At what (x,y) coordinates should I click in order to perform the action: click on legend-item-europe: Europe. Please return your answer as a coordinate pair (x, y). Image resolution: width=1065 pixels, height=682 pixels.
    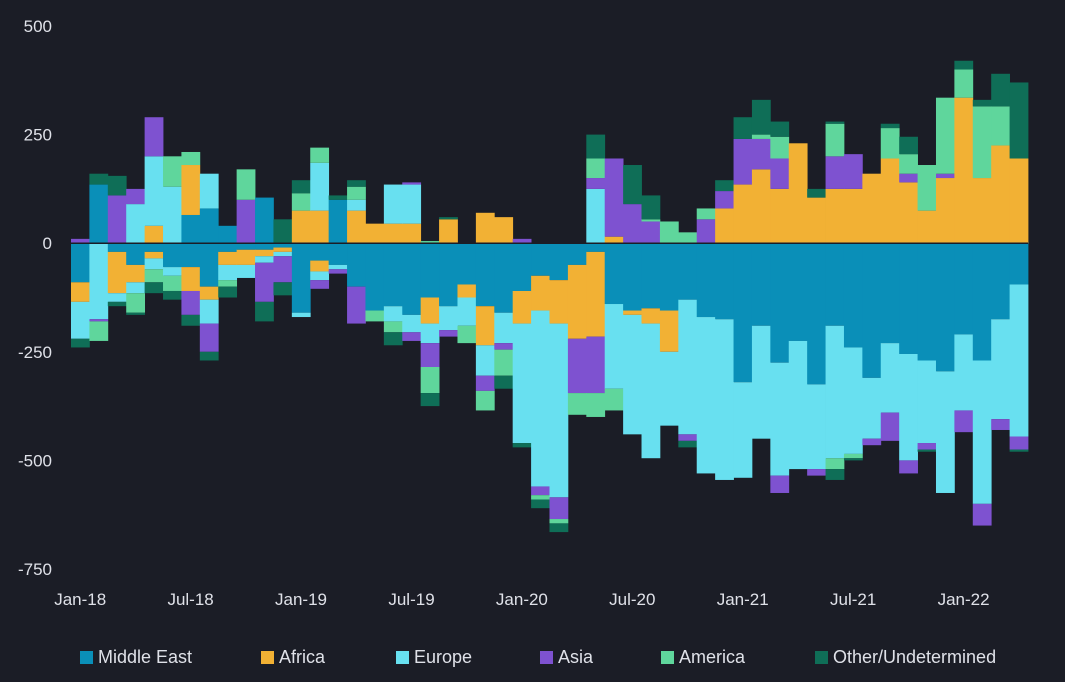
    Looking at the image, I should click on (434, 657).